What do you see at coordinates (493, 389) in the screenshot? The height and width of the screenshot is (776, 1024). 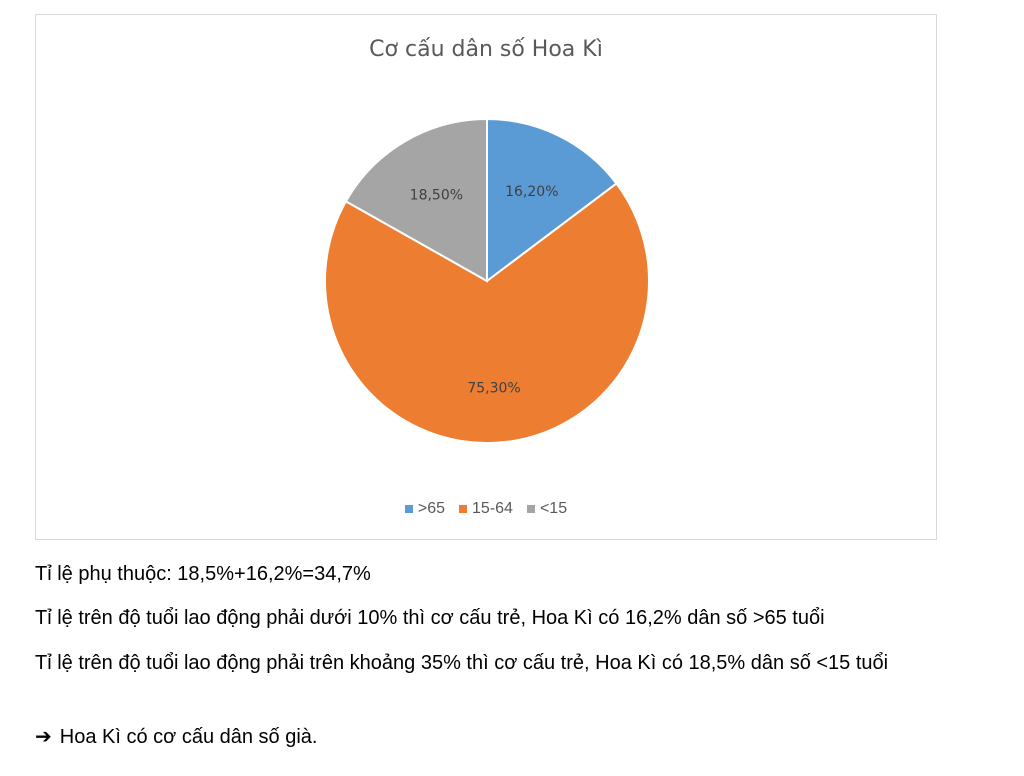 I see `pie-slice-label-1: 75,30%` at bounding box center [493, 389].